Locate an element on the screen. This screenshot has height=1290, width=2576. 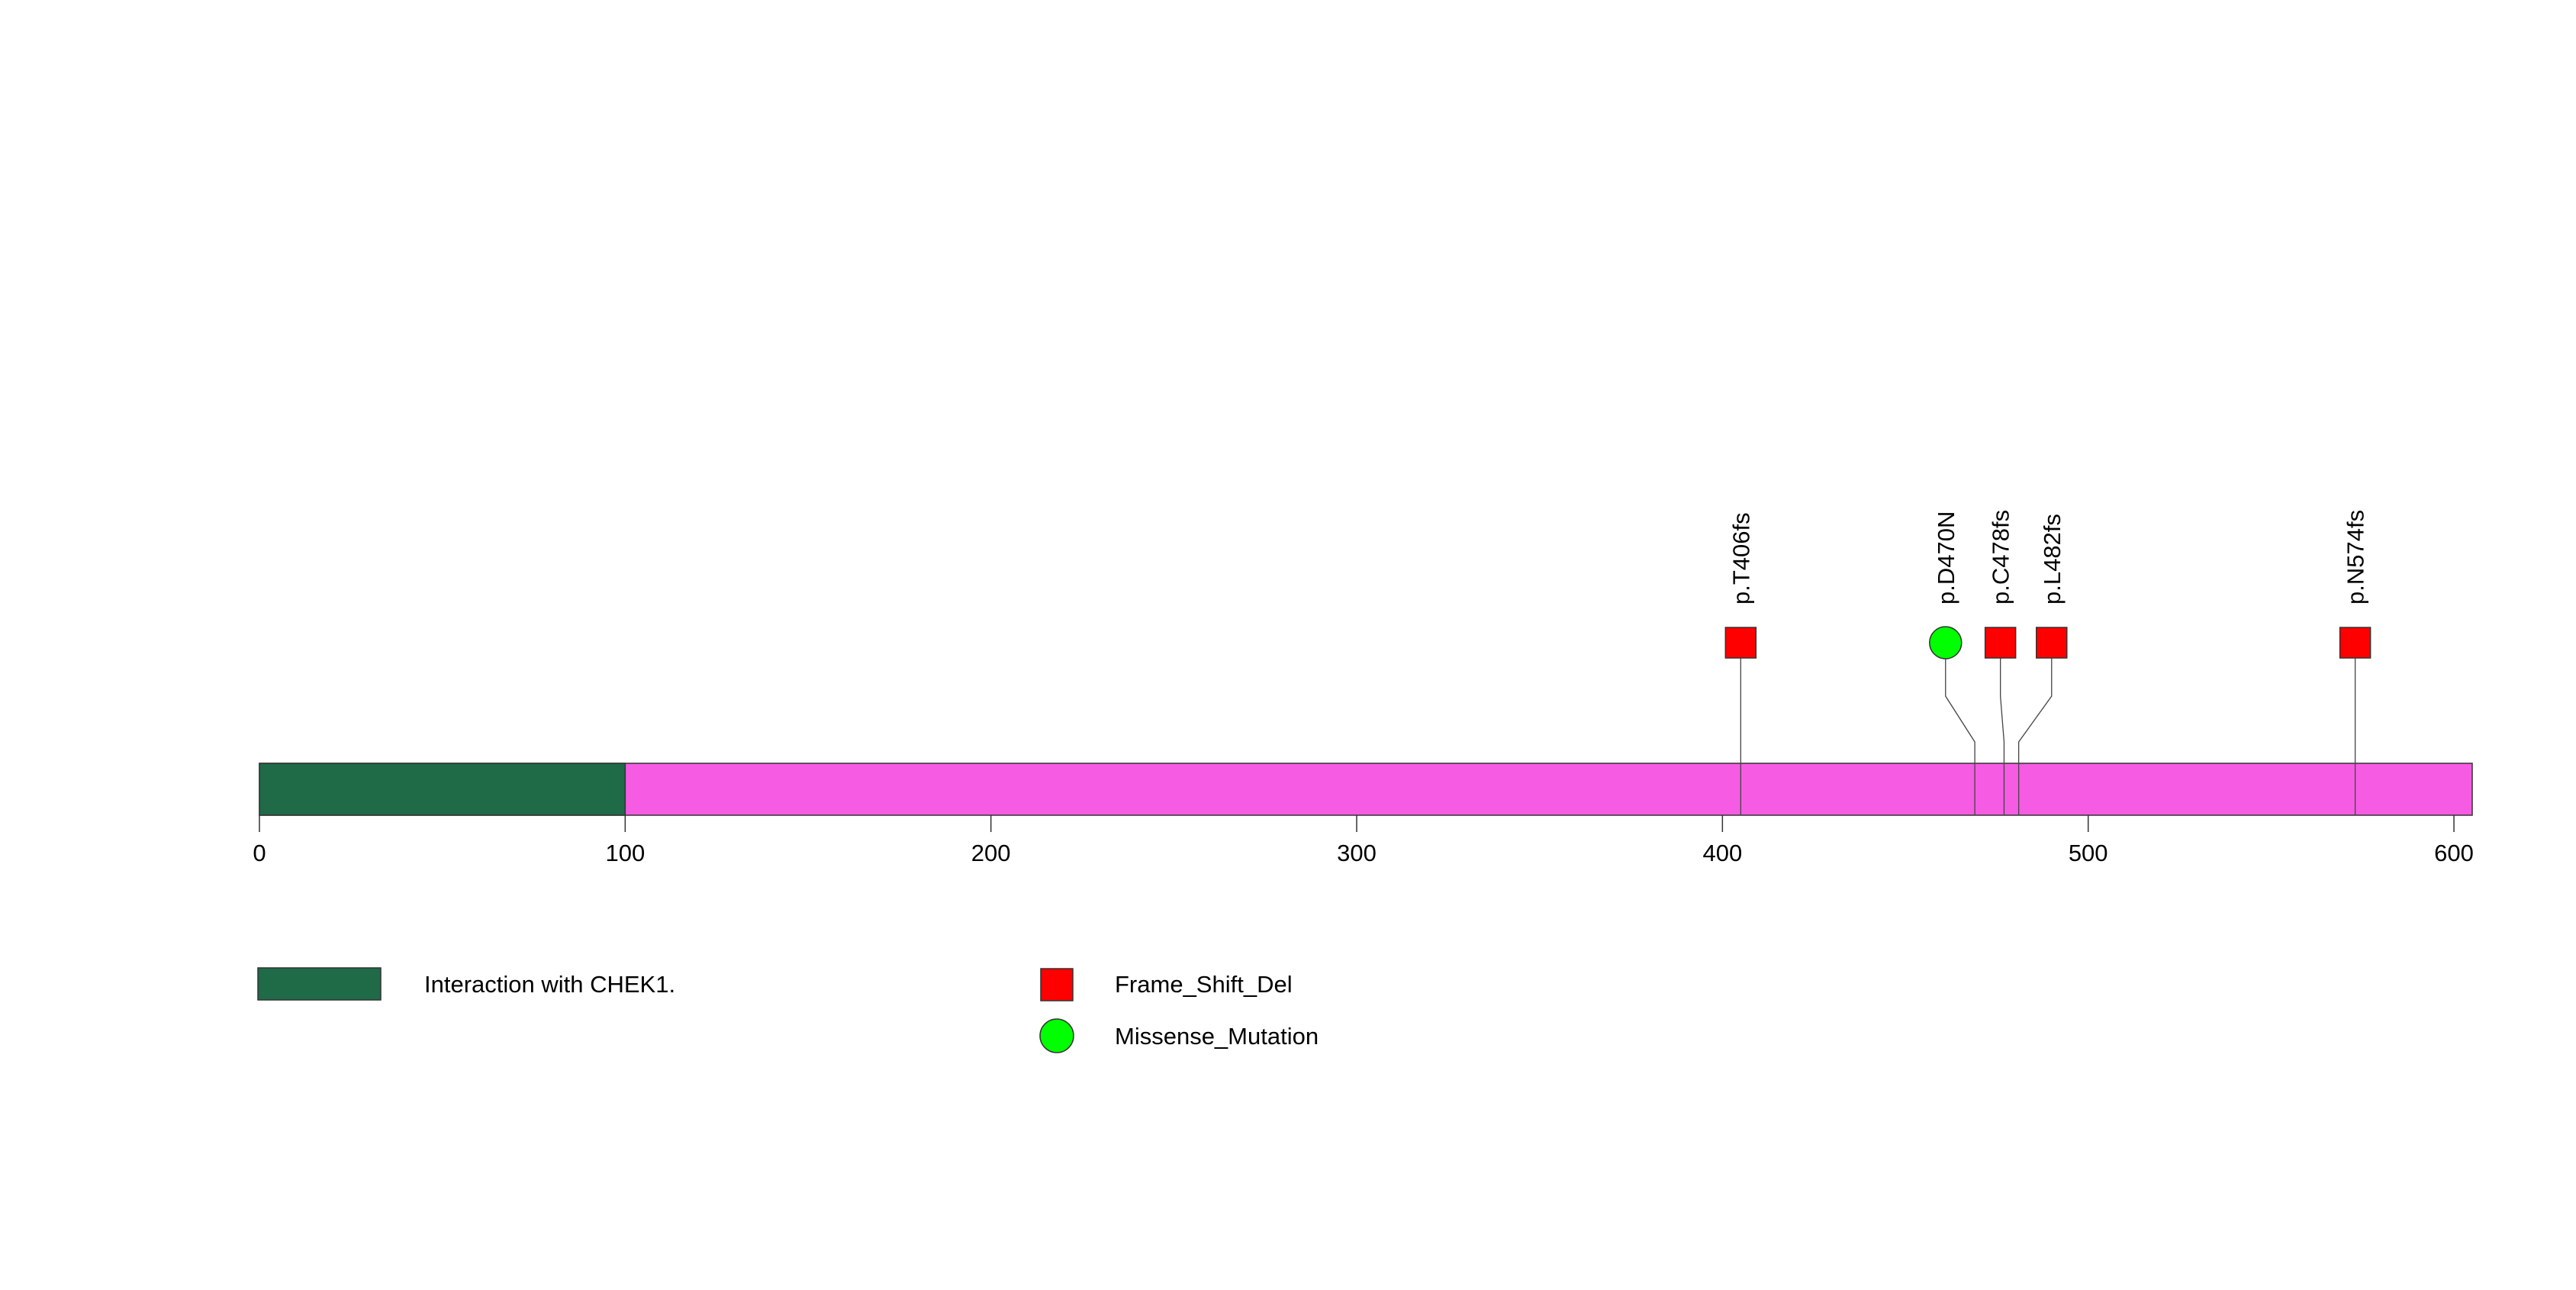
axis-tick-label: 600 is located at coordinates (2454, 853).